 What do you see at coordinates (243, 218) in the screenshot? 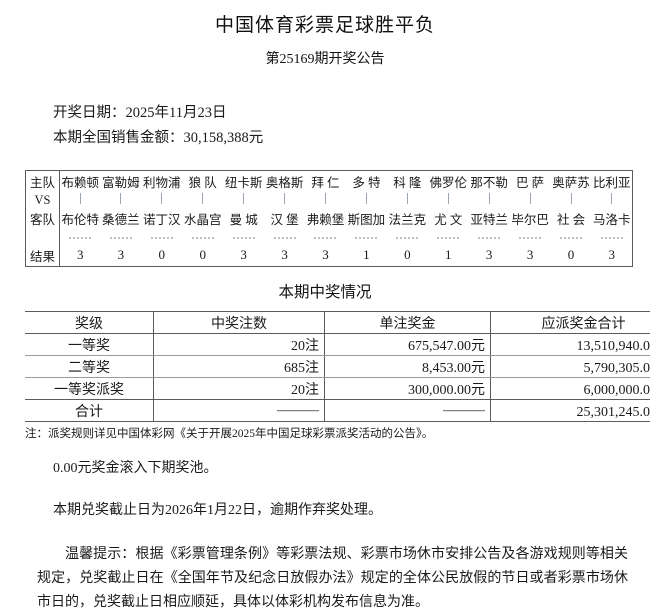
I see `away-team-cell: 曼 城` at bounding box center [243, 218].